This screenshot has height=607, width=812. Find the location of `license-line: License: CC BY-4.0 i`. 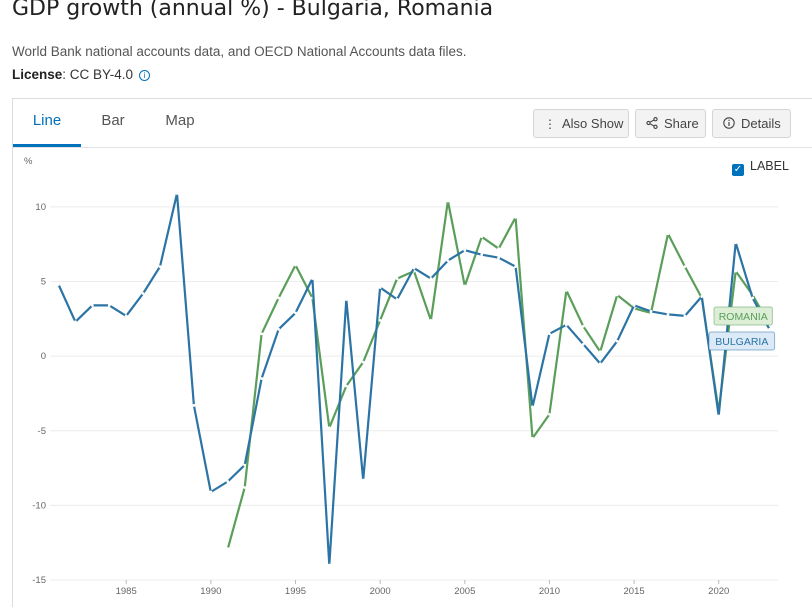

license-line: License: CC BY-4.0 i is located at coordinates (81, 74).